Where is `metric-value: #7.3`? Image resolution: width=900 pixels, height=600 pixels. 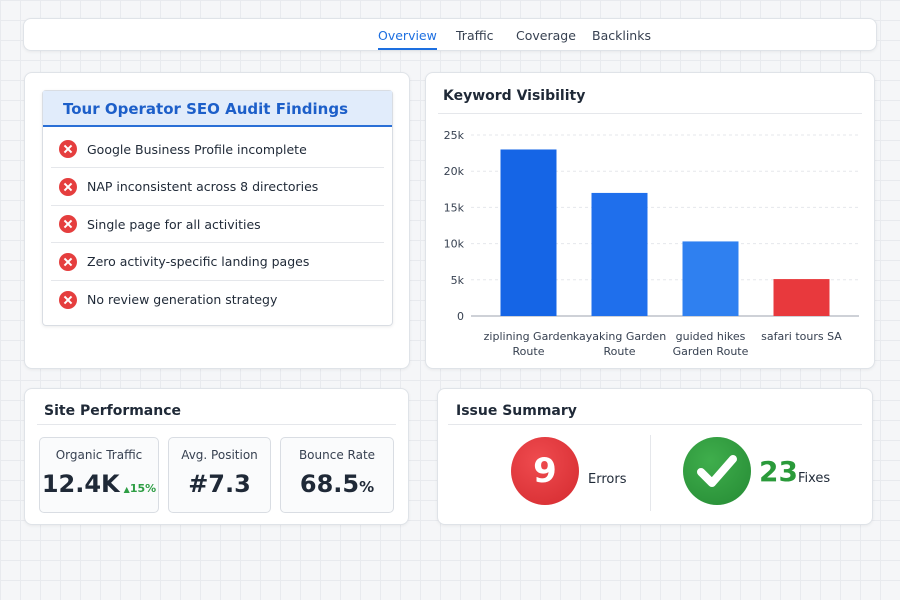 metric-value: #7.3 is located at coordinates (219, 484).